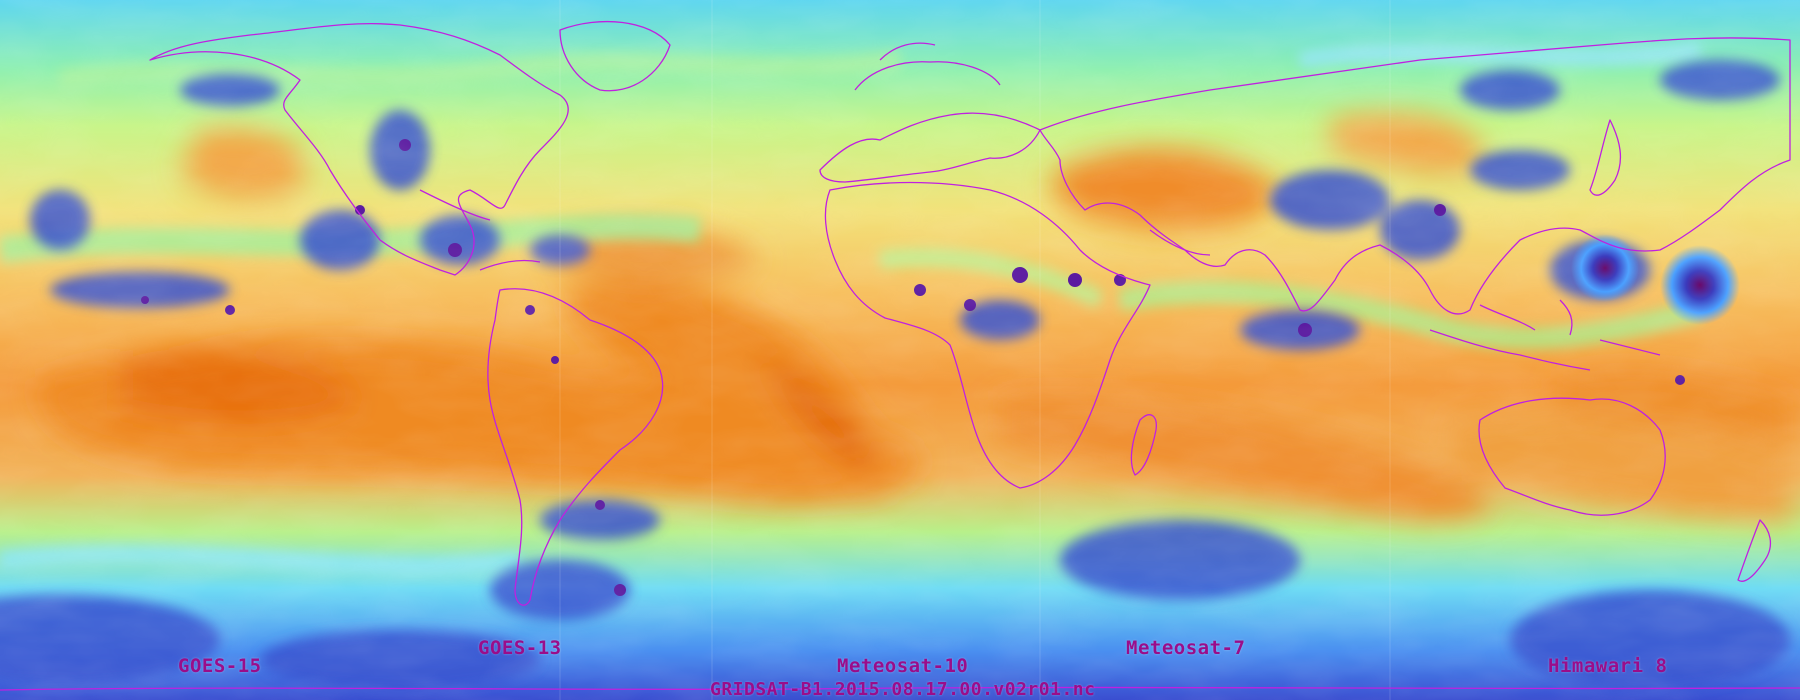  I want to click on satellite-label-meteosat-7: Meteosat-7, so click(1186, 648).